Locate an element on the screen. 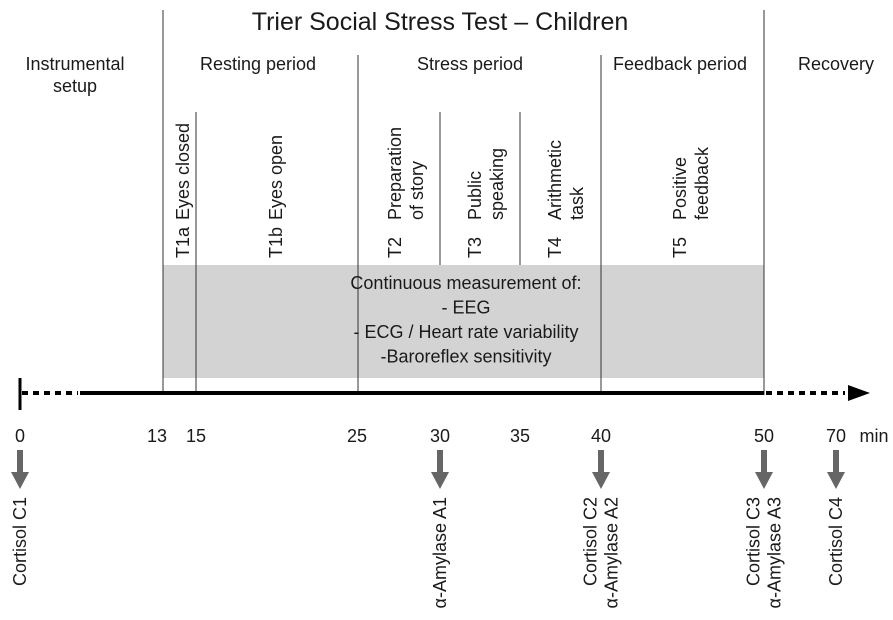 The width and height of the screenshot is (893, 620). sample-label: α-Amylase A3 is located at coordinates (775, 552).